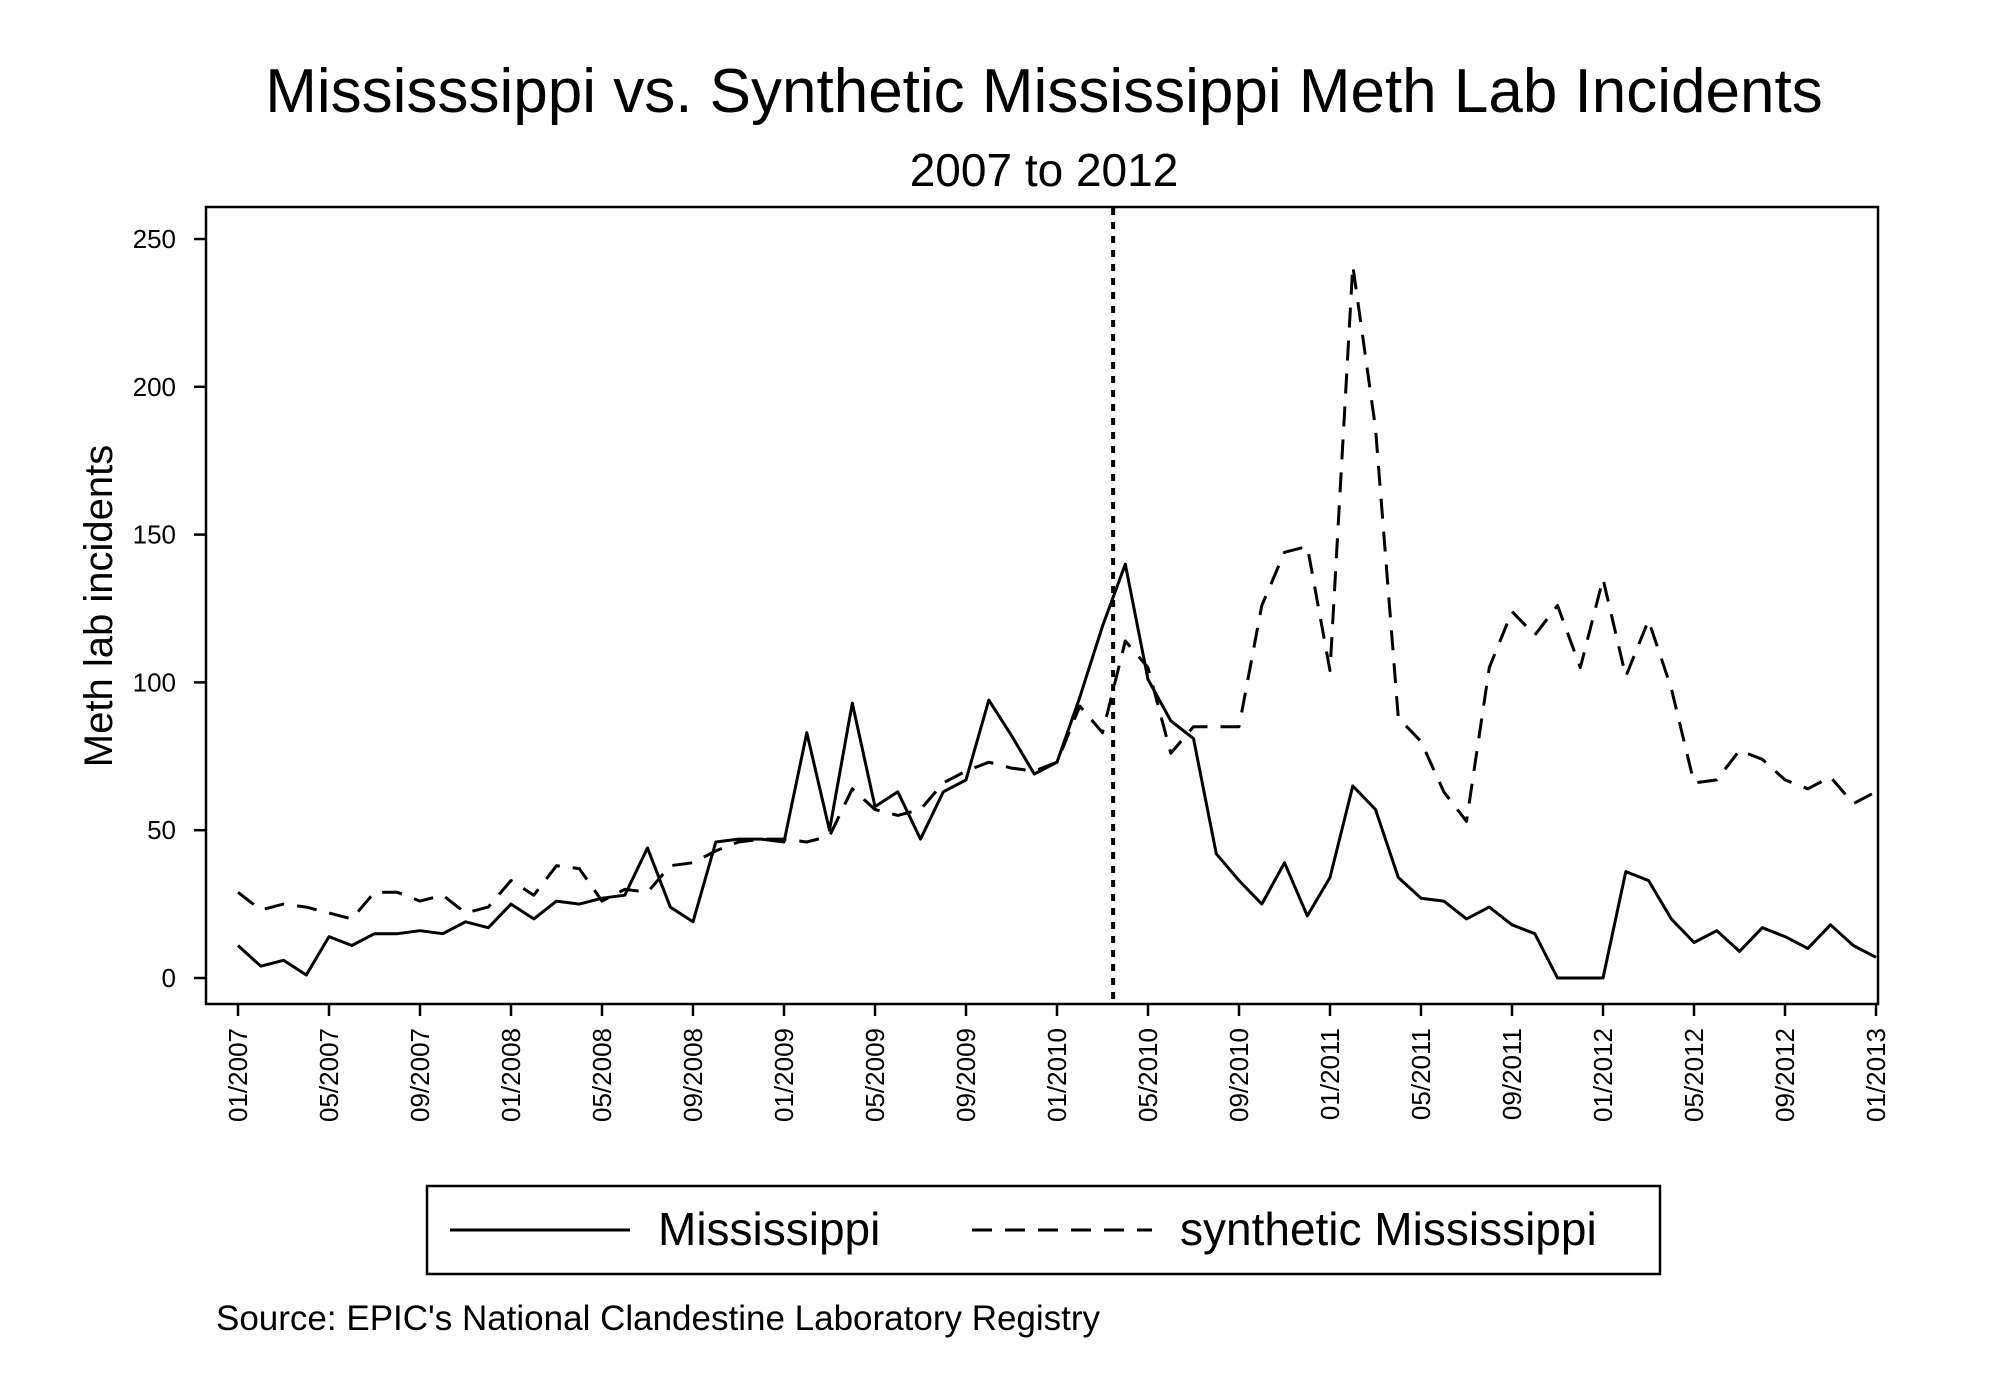 The width and height of the screenshot is (2004, 1376). I want to click on x-tick-label: 01/2013, so click(1876, 1075).